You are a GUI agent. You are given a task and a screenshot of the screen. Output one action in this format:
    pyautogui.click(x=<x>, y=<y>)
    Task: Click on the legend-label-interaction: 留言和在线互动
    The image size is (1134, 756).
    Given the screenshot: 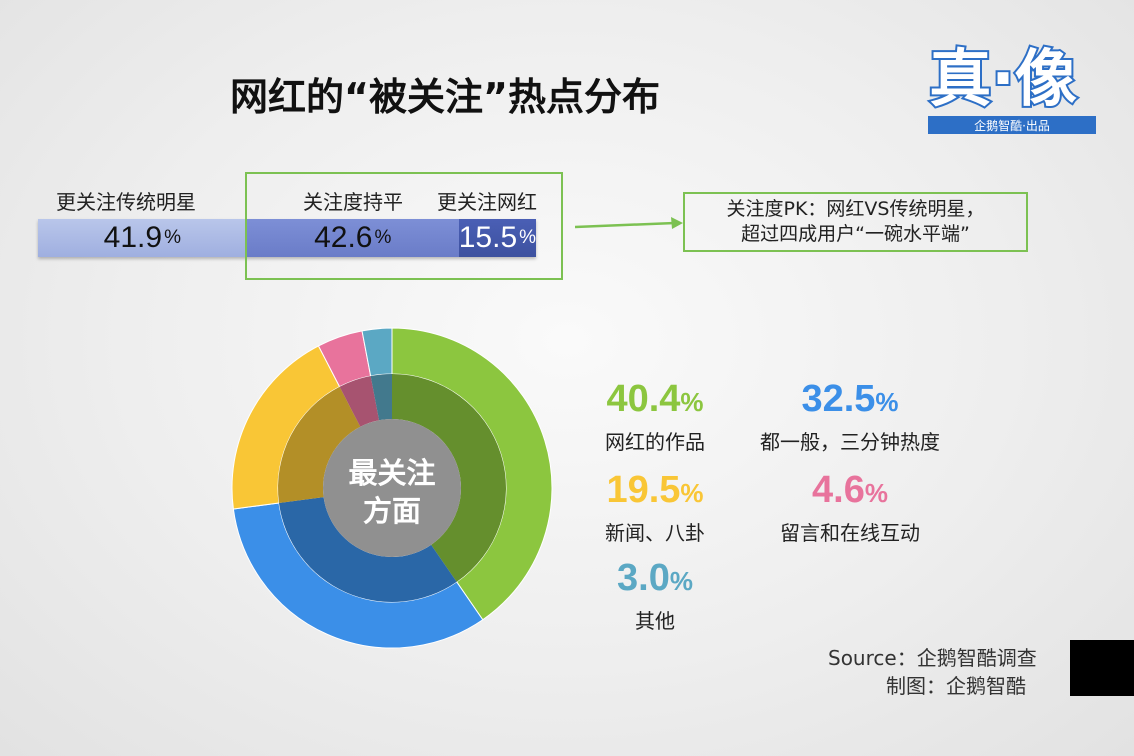 What is the action you would take?
    pyautogui.click(x=850, y=533)
    